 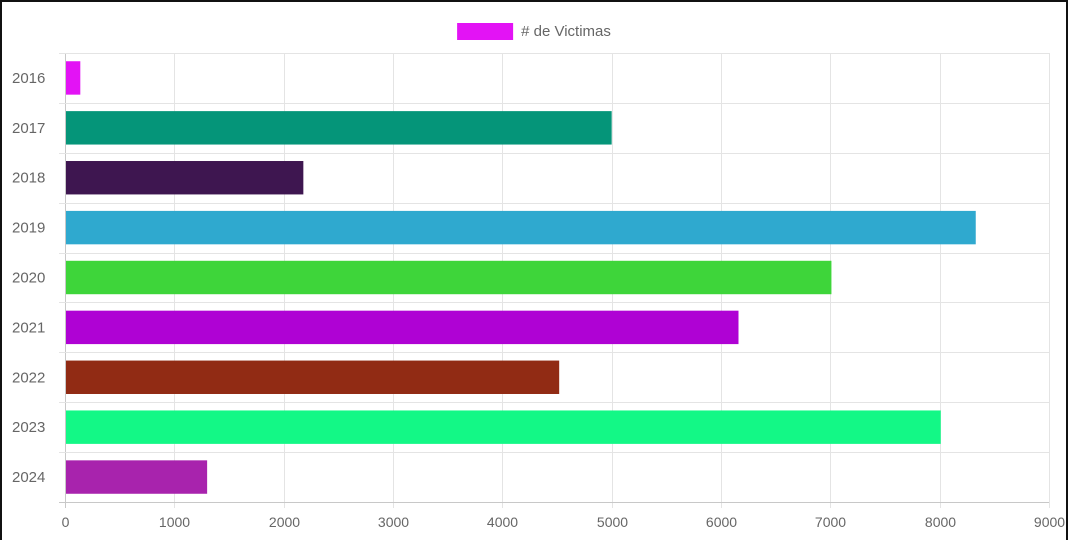 I want to click on x-tick-label: 8000, so click(x=940, y=522).